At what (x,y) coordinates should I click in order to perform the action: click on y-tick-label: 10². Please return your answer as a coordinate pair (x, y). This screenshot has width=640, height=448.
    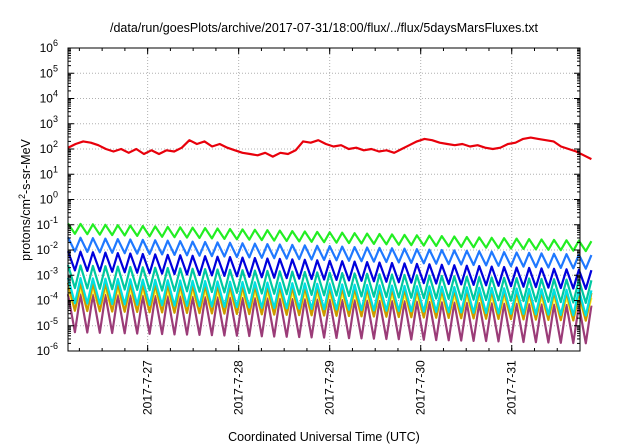
    Looking at the image, I should click on (49, 147).